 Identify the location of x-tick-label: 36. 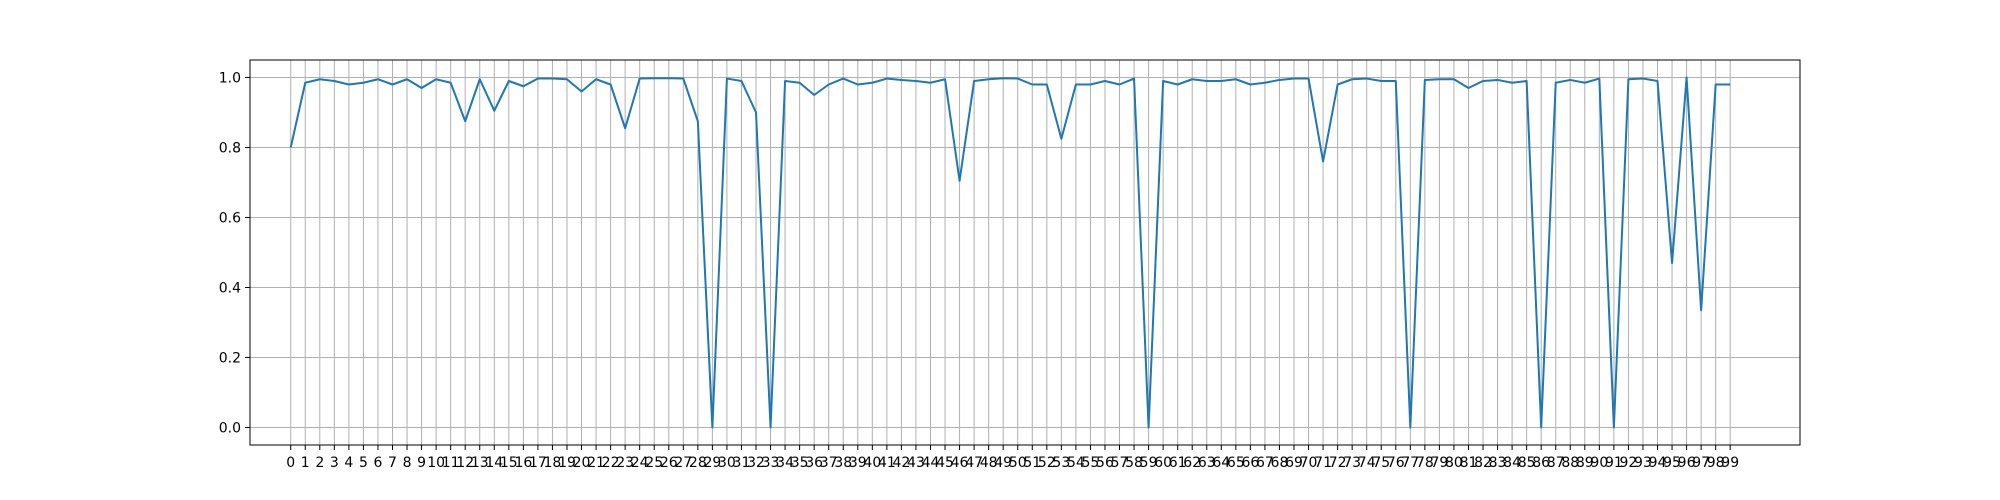
(814, 463).